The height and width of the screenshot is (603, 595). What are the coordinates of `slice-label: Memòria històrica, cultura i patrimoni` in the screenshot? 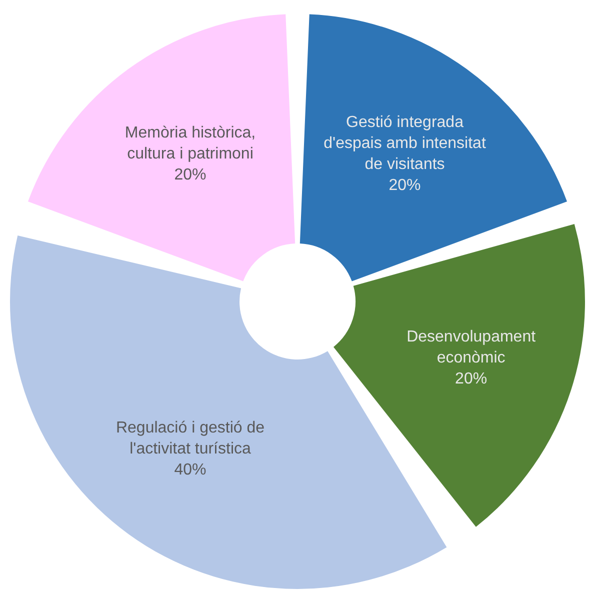 It's located at (190, 143).